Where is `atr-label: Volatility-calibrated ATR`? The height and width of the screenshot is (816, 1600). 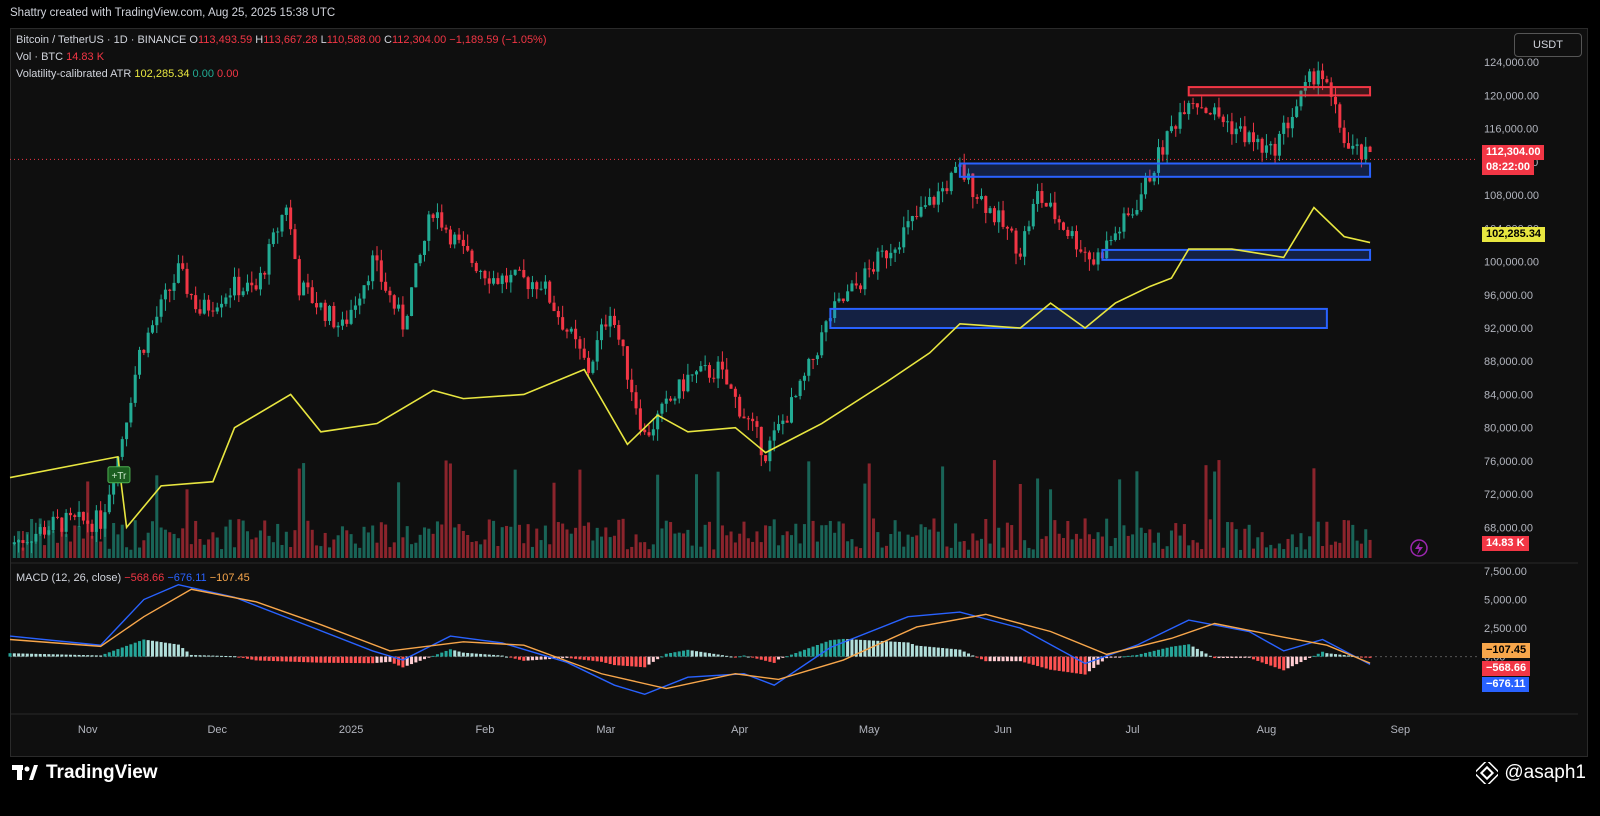
atr-label: Volatility-calibrated ATR is located at coordinates (74, 74).